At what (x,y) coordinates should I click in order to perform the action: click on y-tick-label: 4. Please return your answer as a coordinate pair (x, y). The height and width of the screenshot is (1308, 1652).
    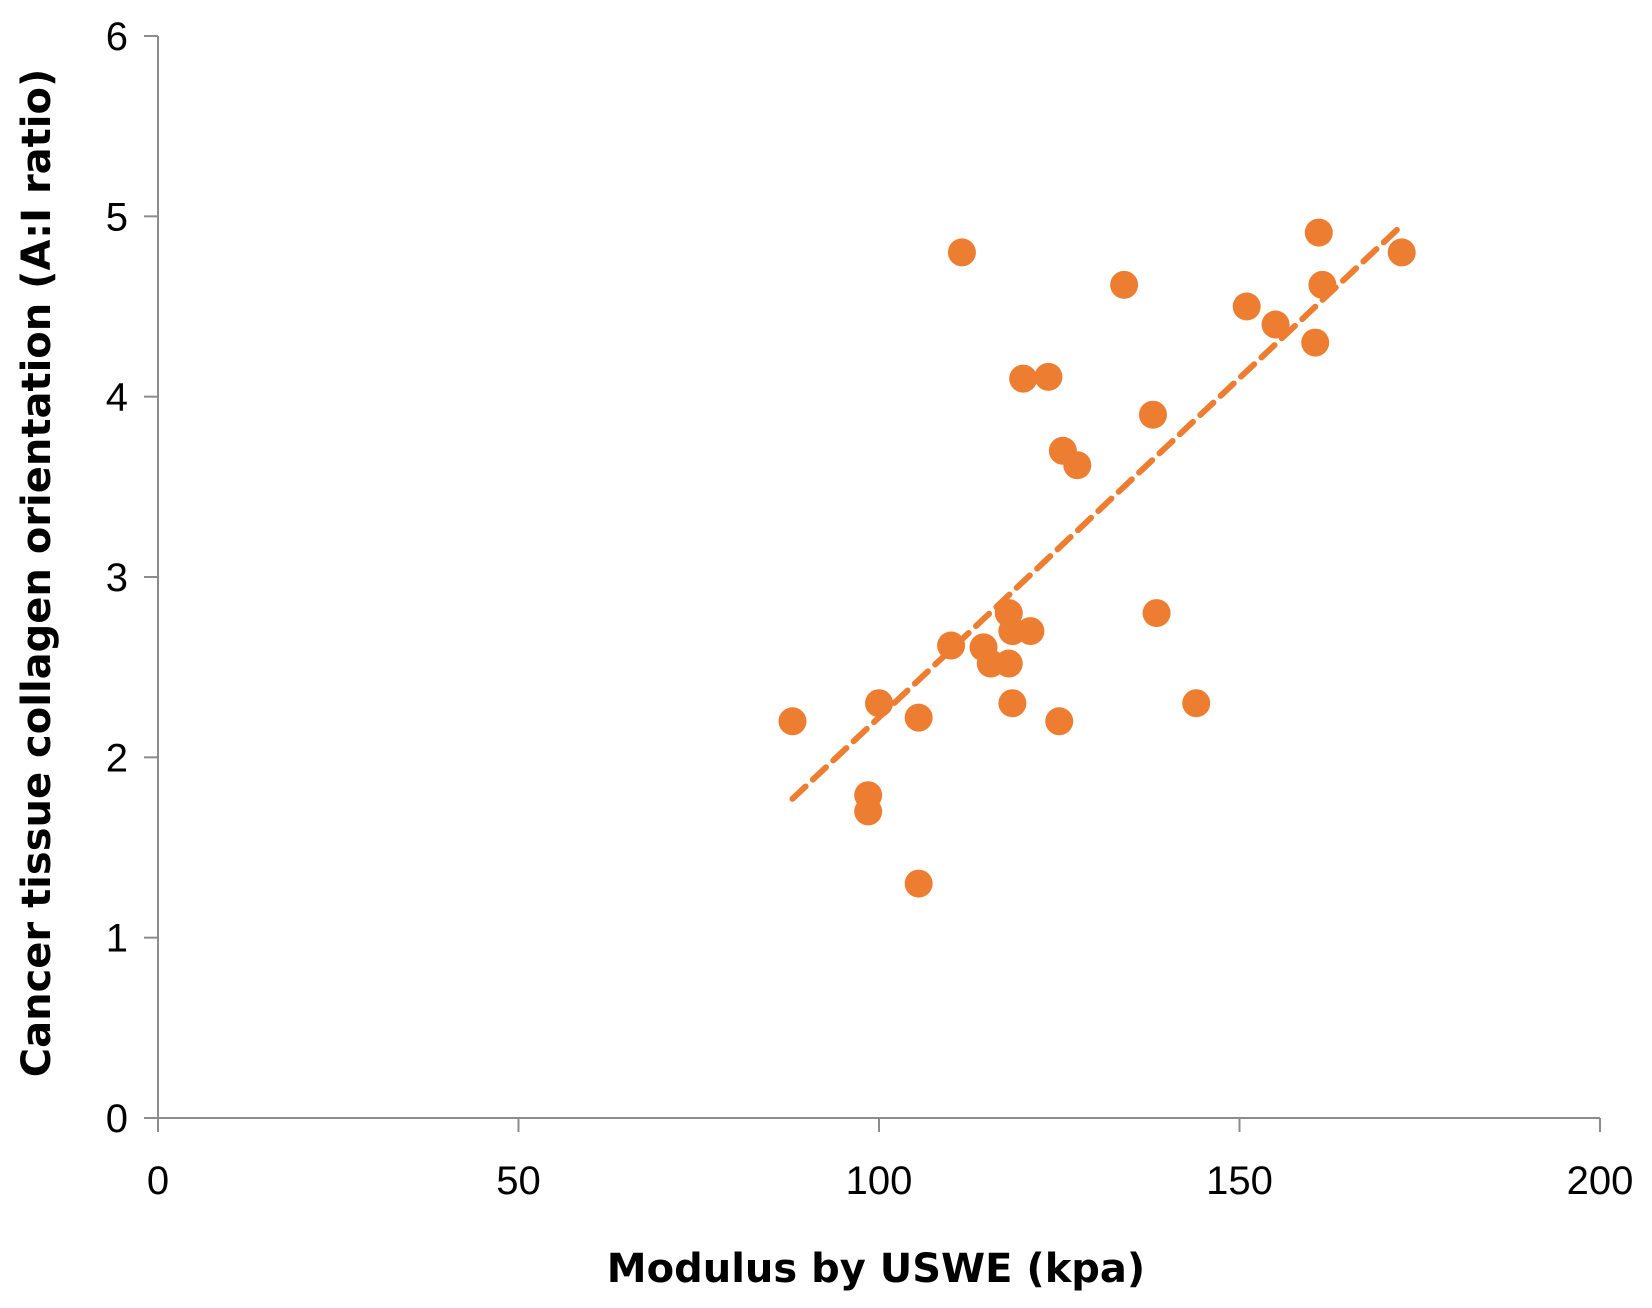
    Looking at the image, I should click on (117, 398).